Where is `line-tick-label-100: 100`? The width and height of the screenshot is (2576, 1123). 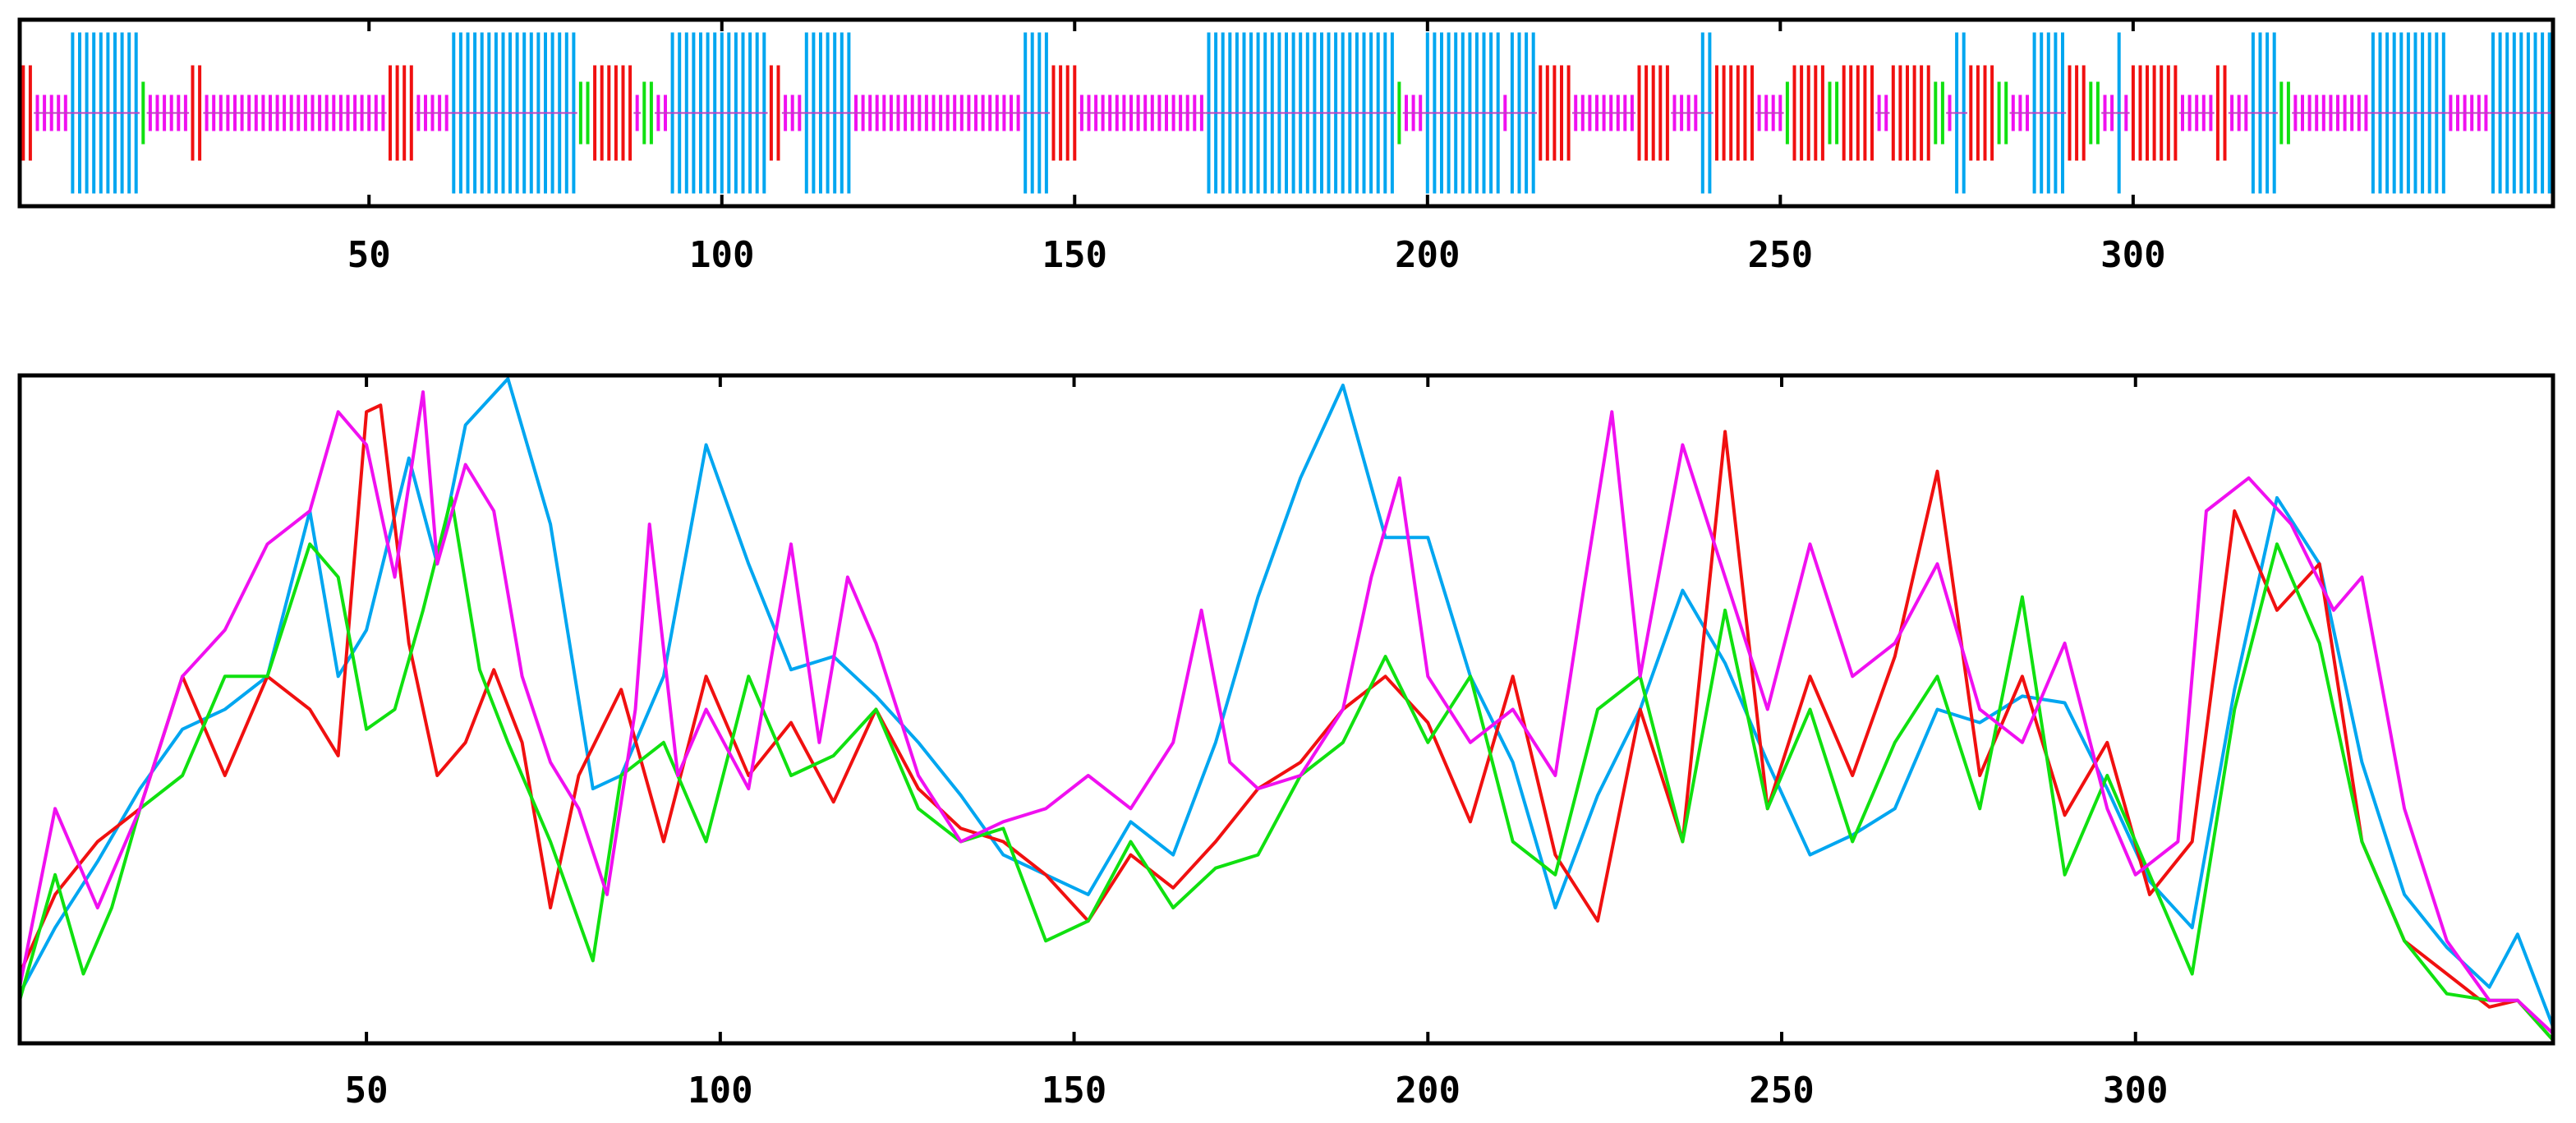 line-tick-label-100: 100 is located at coordinates (720, 1091).